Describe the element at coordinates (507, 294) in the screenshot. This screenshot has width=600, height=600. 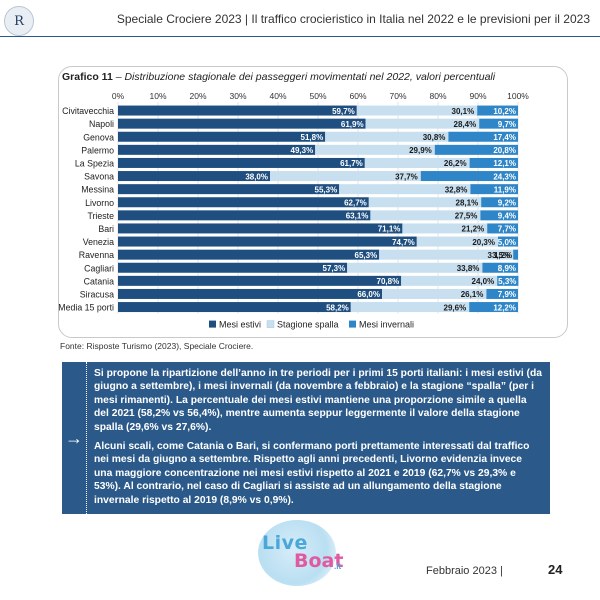
I see `data-label: 7,9%` at that location.